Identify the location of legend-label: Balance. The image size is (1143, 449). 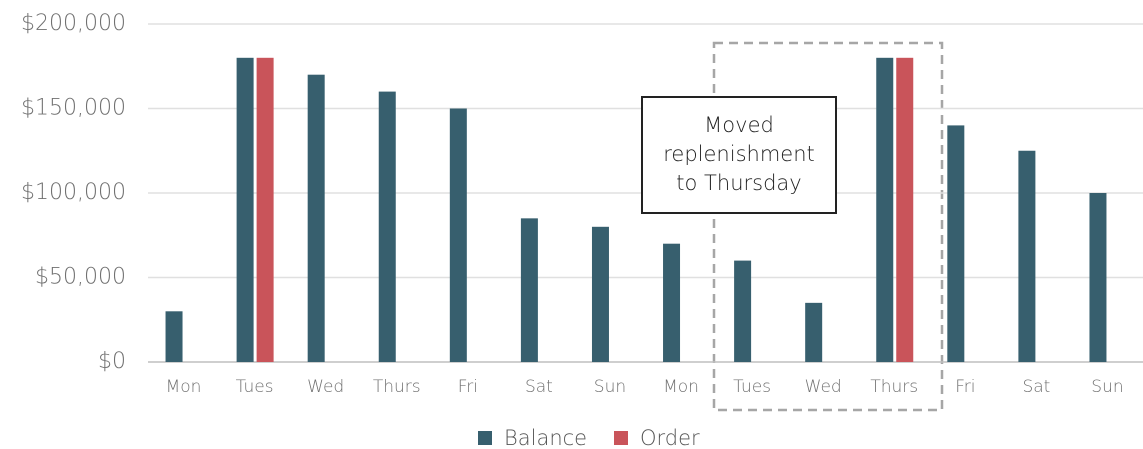
(545, 437).